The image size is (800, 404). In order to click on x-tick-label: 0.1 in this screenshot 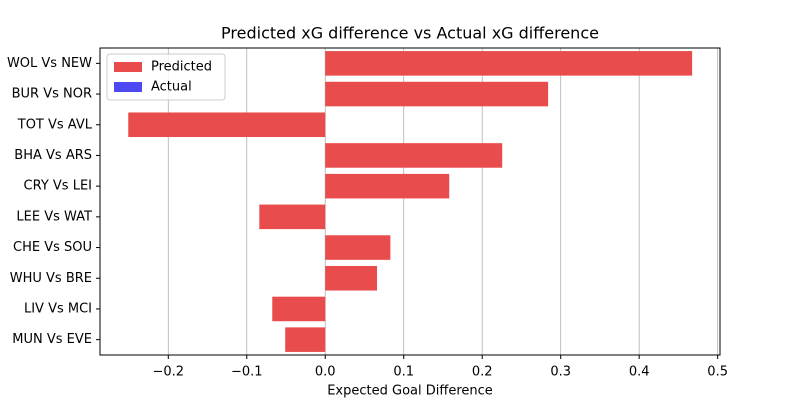, I will do `click(403, 372)`.